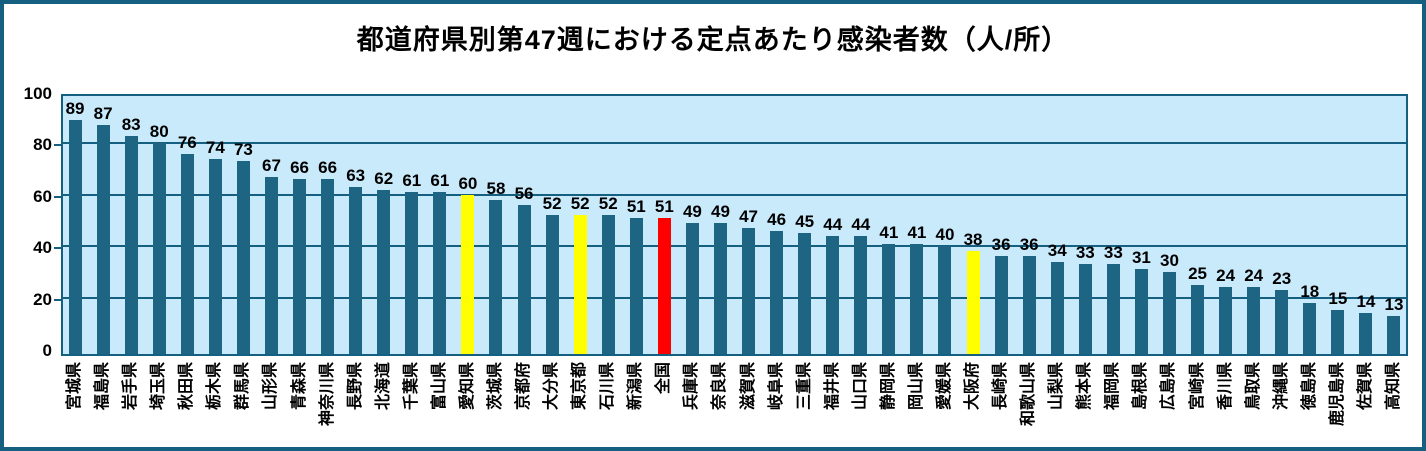 The image size is (1426, 451). I want to click on value-label-福岡県: 33, so click(1113, 253).